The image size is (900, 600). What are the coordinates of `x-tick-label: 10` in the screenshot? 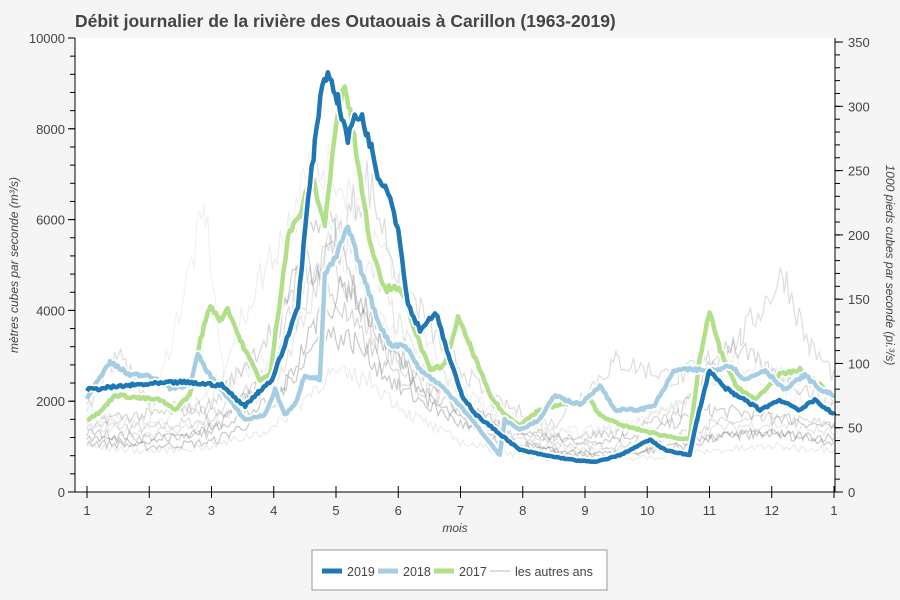 It's located at (647, 510).